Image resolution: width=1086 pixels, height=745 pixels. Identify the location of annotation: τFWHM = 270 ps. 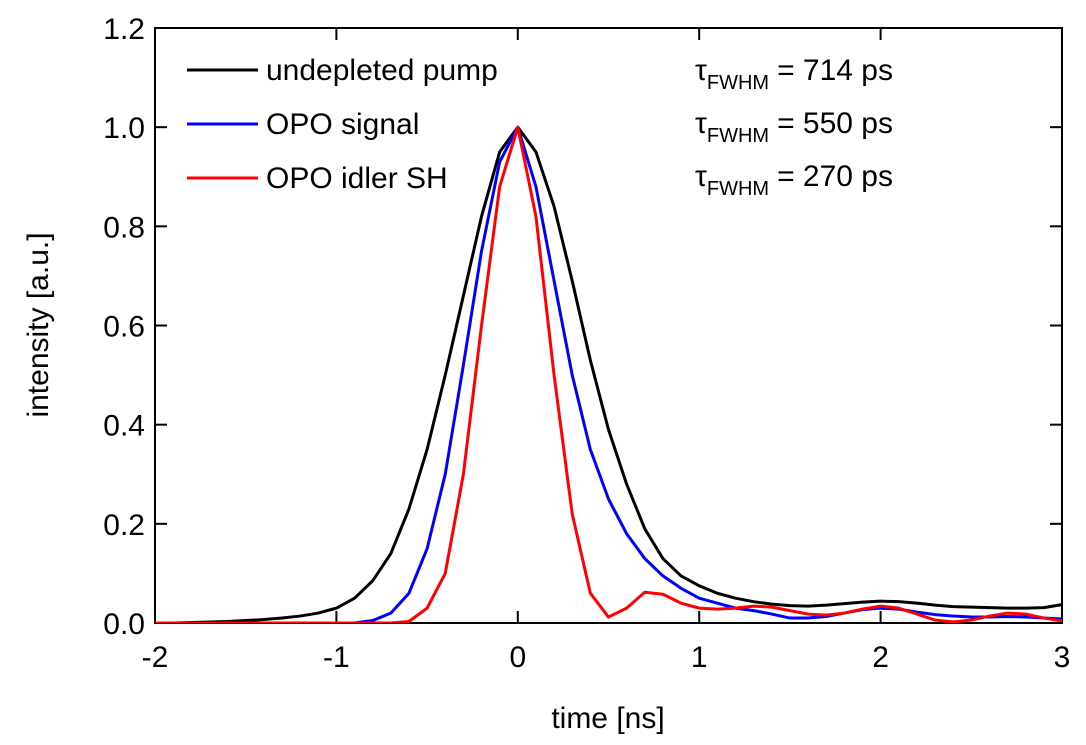
(794, 180).